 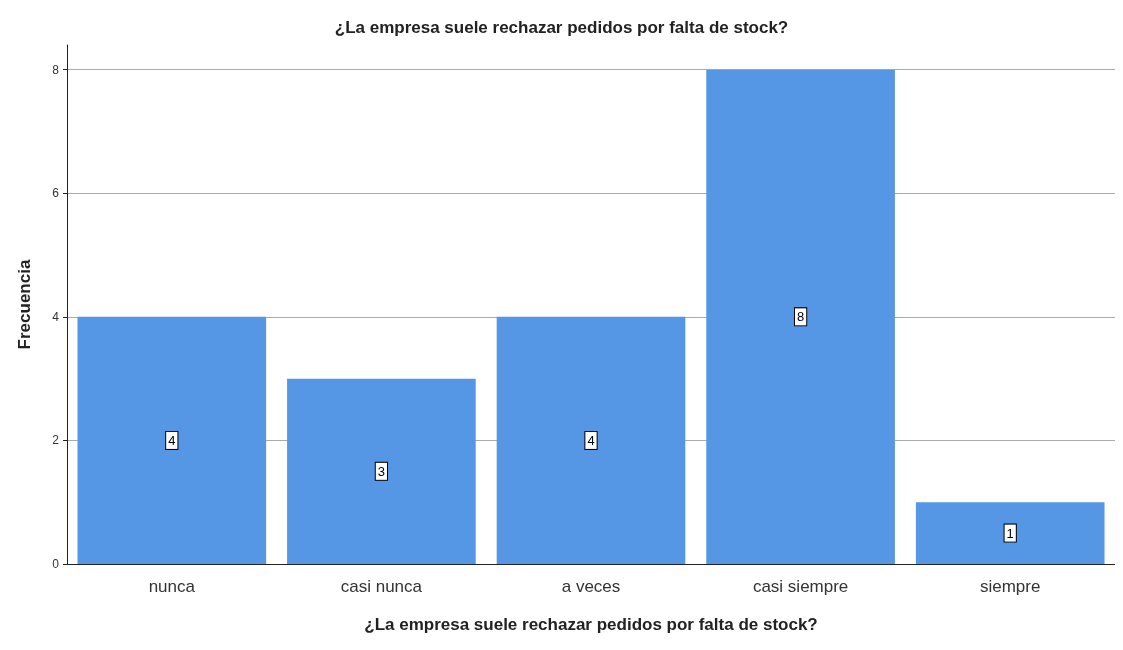 What do you see at coordinates (800, 586) in the screenshot?
I see `x-tick-label: casi siempre` at bounding box center [800, 586].